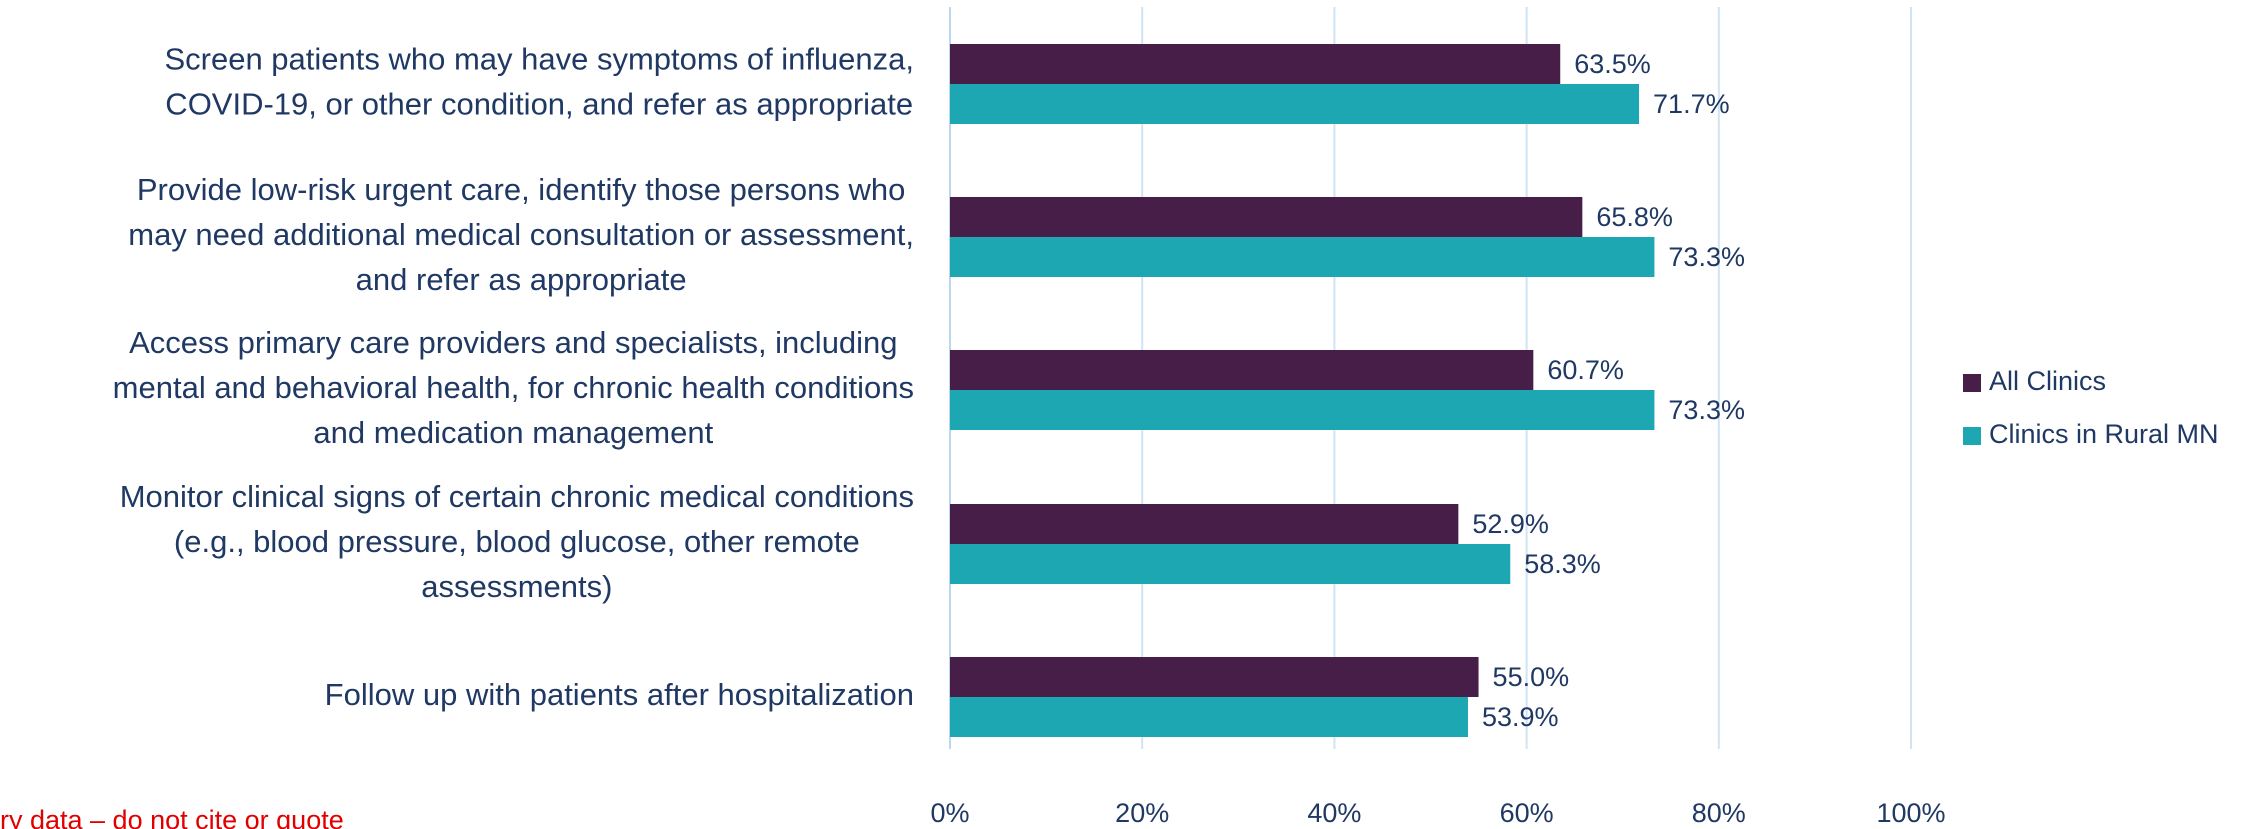 The image size is (2259, 829). What do you see at coordinates (172, 817) in the screenshot?
I see `annotation: ry data – do not cite or quote` at bounding box center [172, 817].